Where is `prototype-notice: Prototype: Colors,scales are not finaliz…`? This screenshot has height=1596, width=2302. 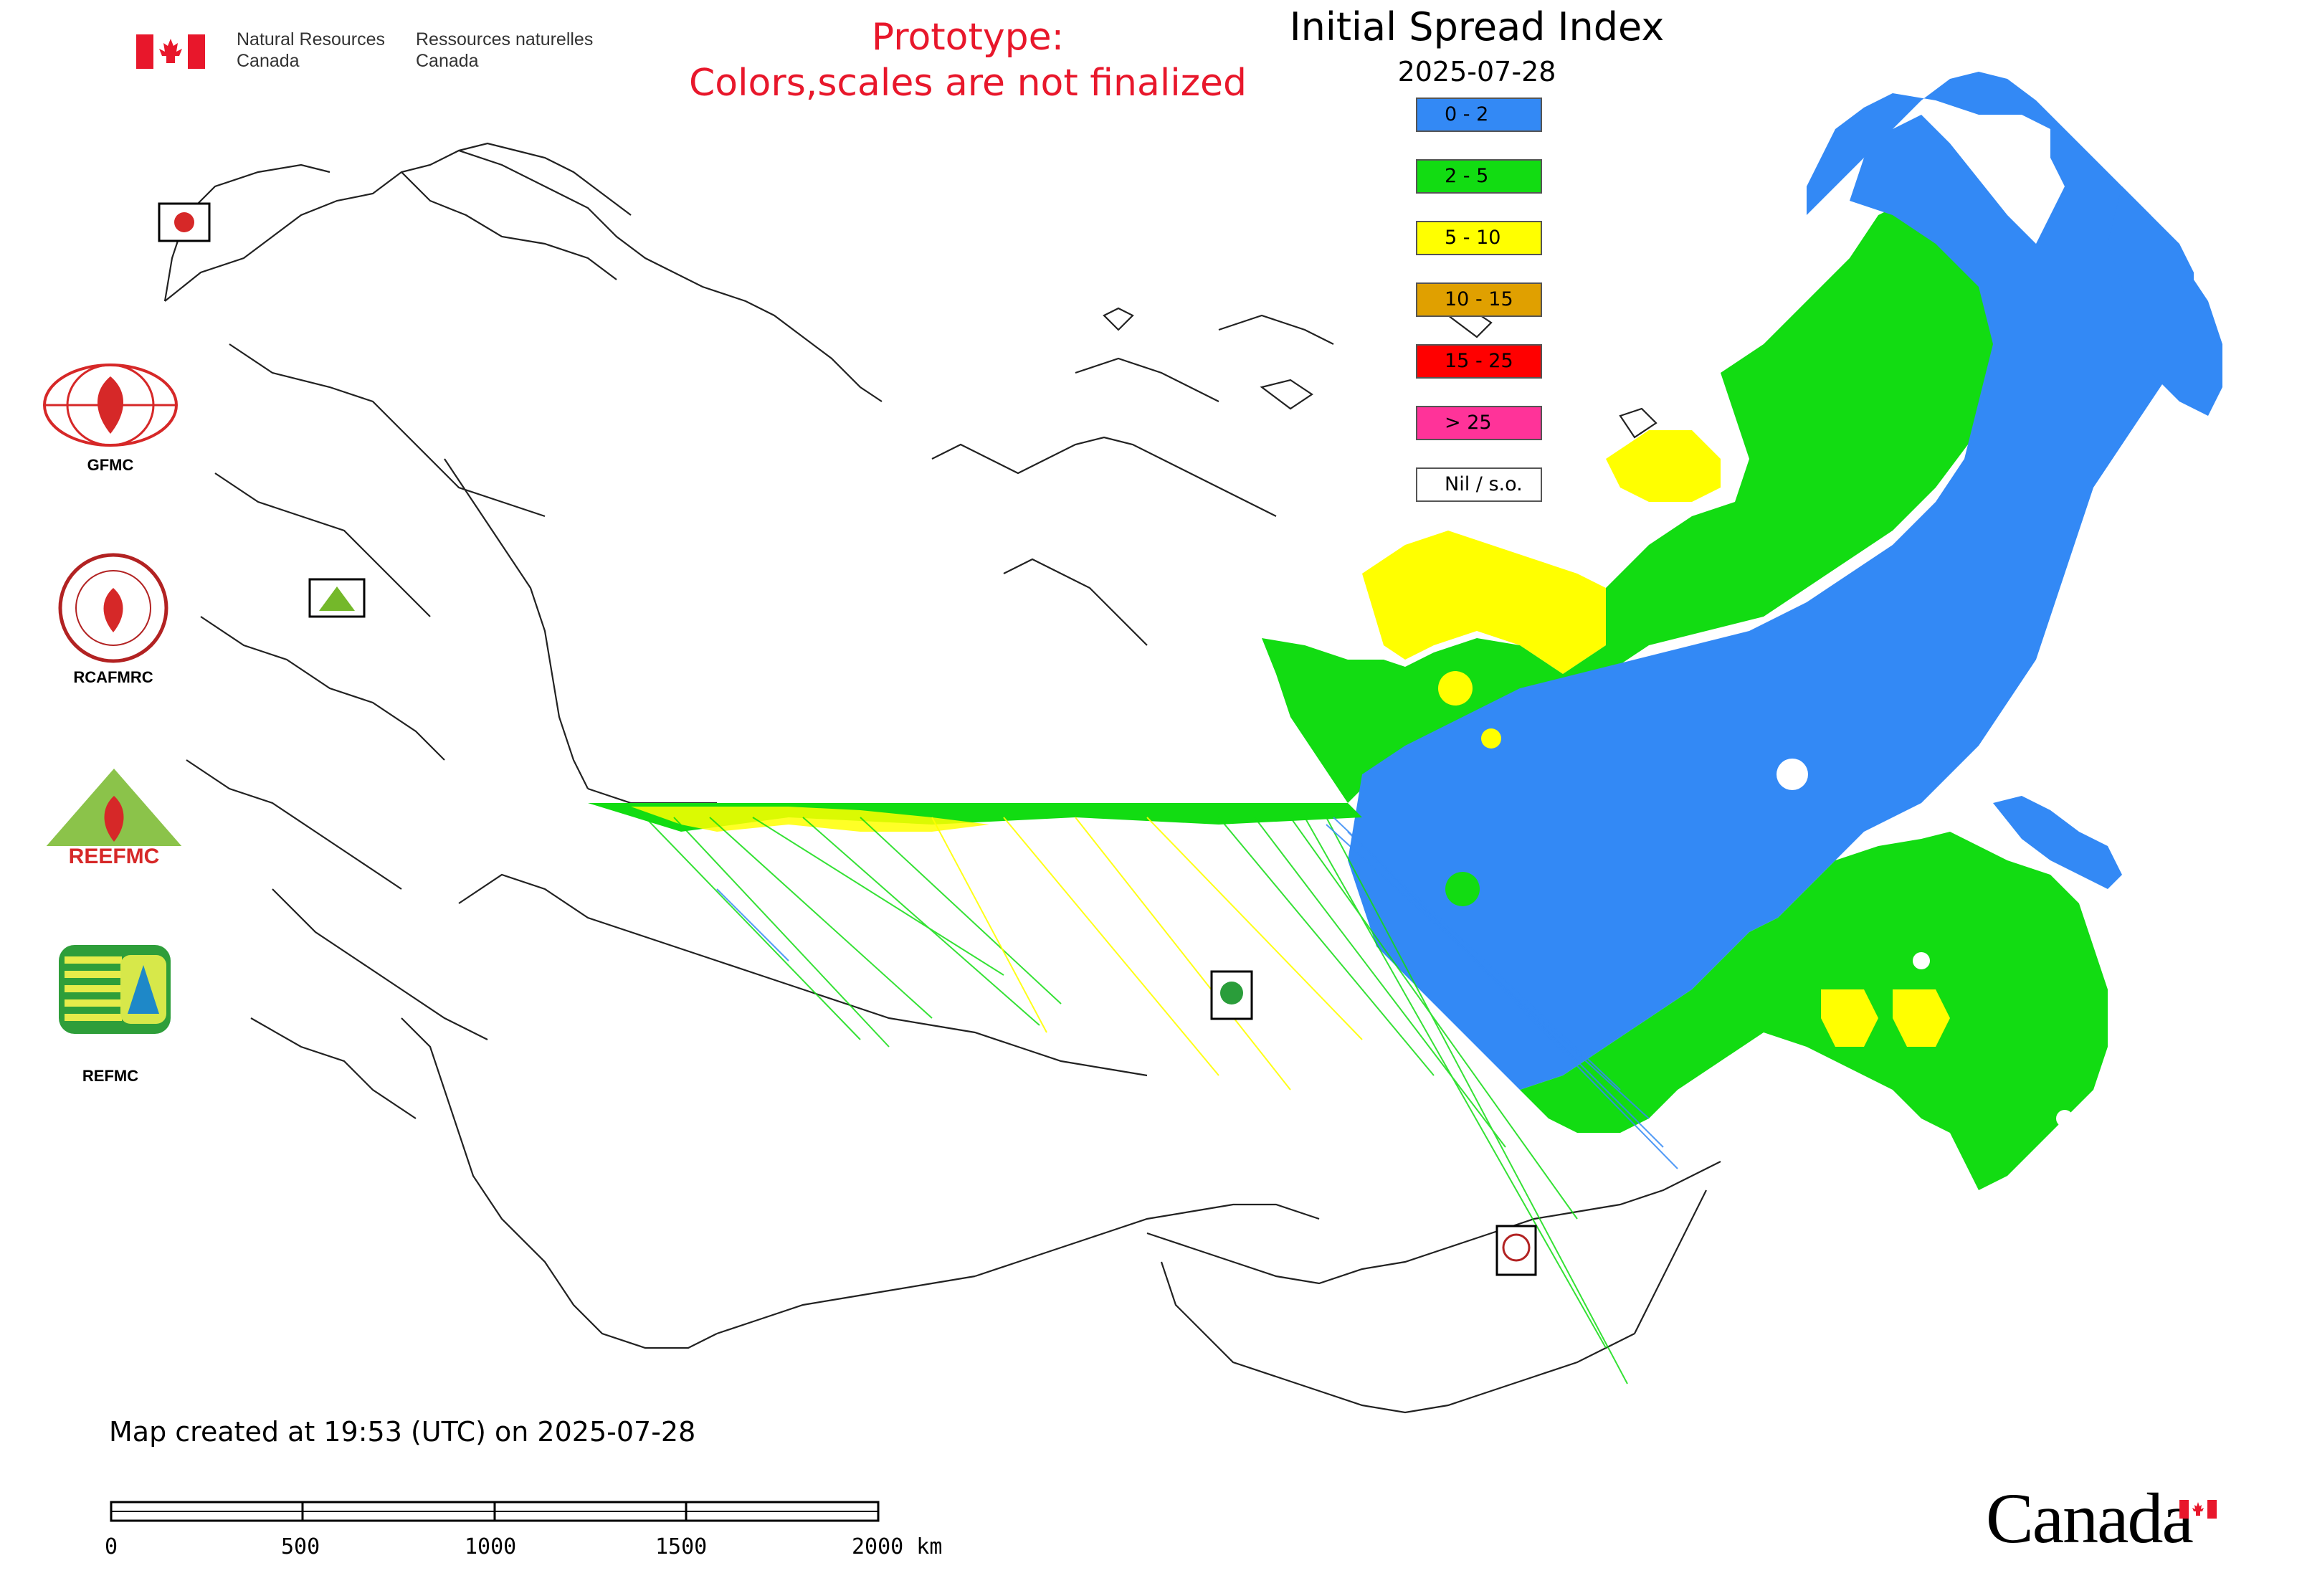
prototype-notice: Prototype: Colors,scales are not finaliz… is located at coordinates (968, 60).